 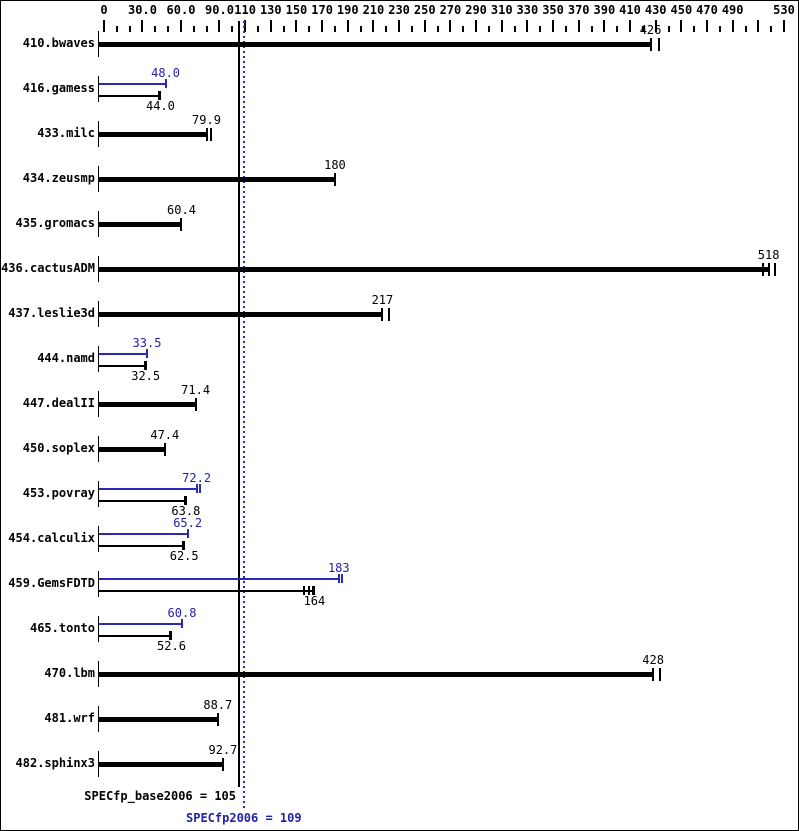 I want to click on axis-tick-label: 350, so click(x=553, y=10).